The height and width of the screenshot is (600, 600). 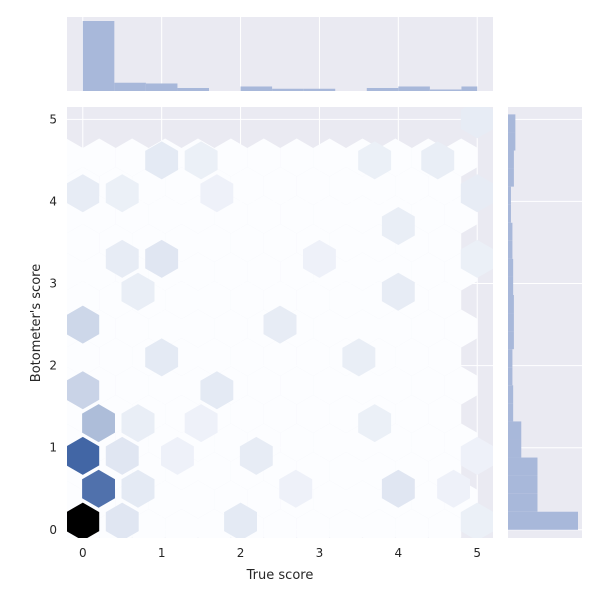 I want to click on top-marginal-background, so click(x=280, y=54).